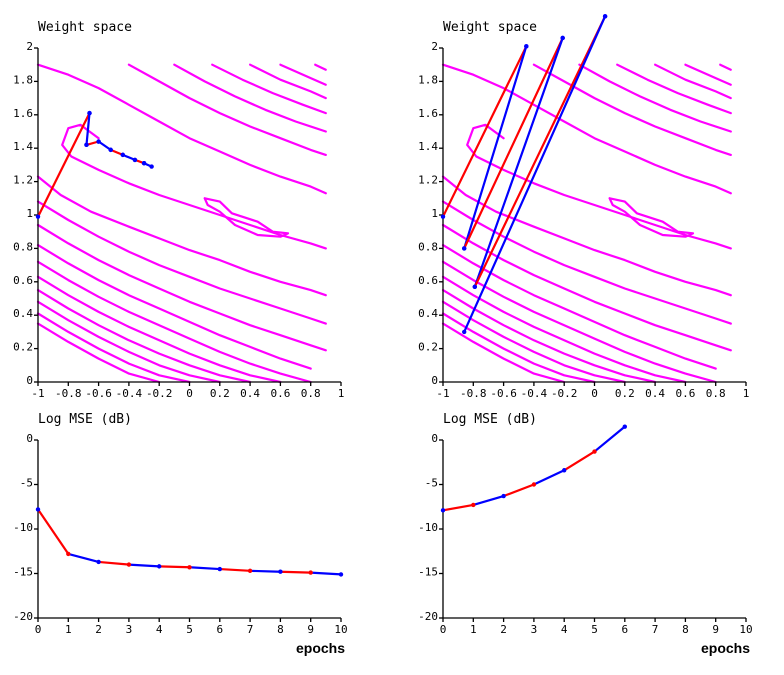 The height and width of the screenshot is (675, 784). Describe the element at coordinates (428, 616) in the screenshot. I see `y-tick-label: -20` at that location.